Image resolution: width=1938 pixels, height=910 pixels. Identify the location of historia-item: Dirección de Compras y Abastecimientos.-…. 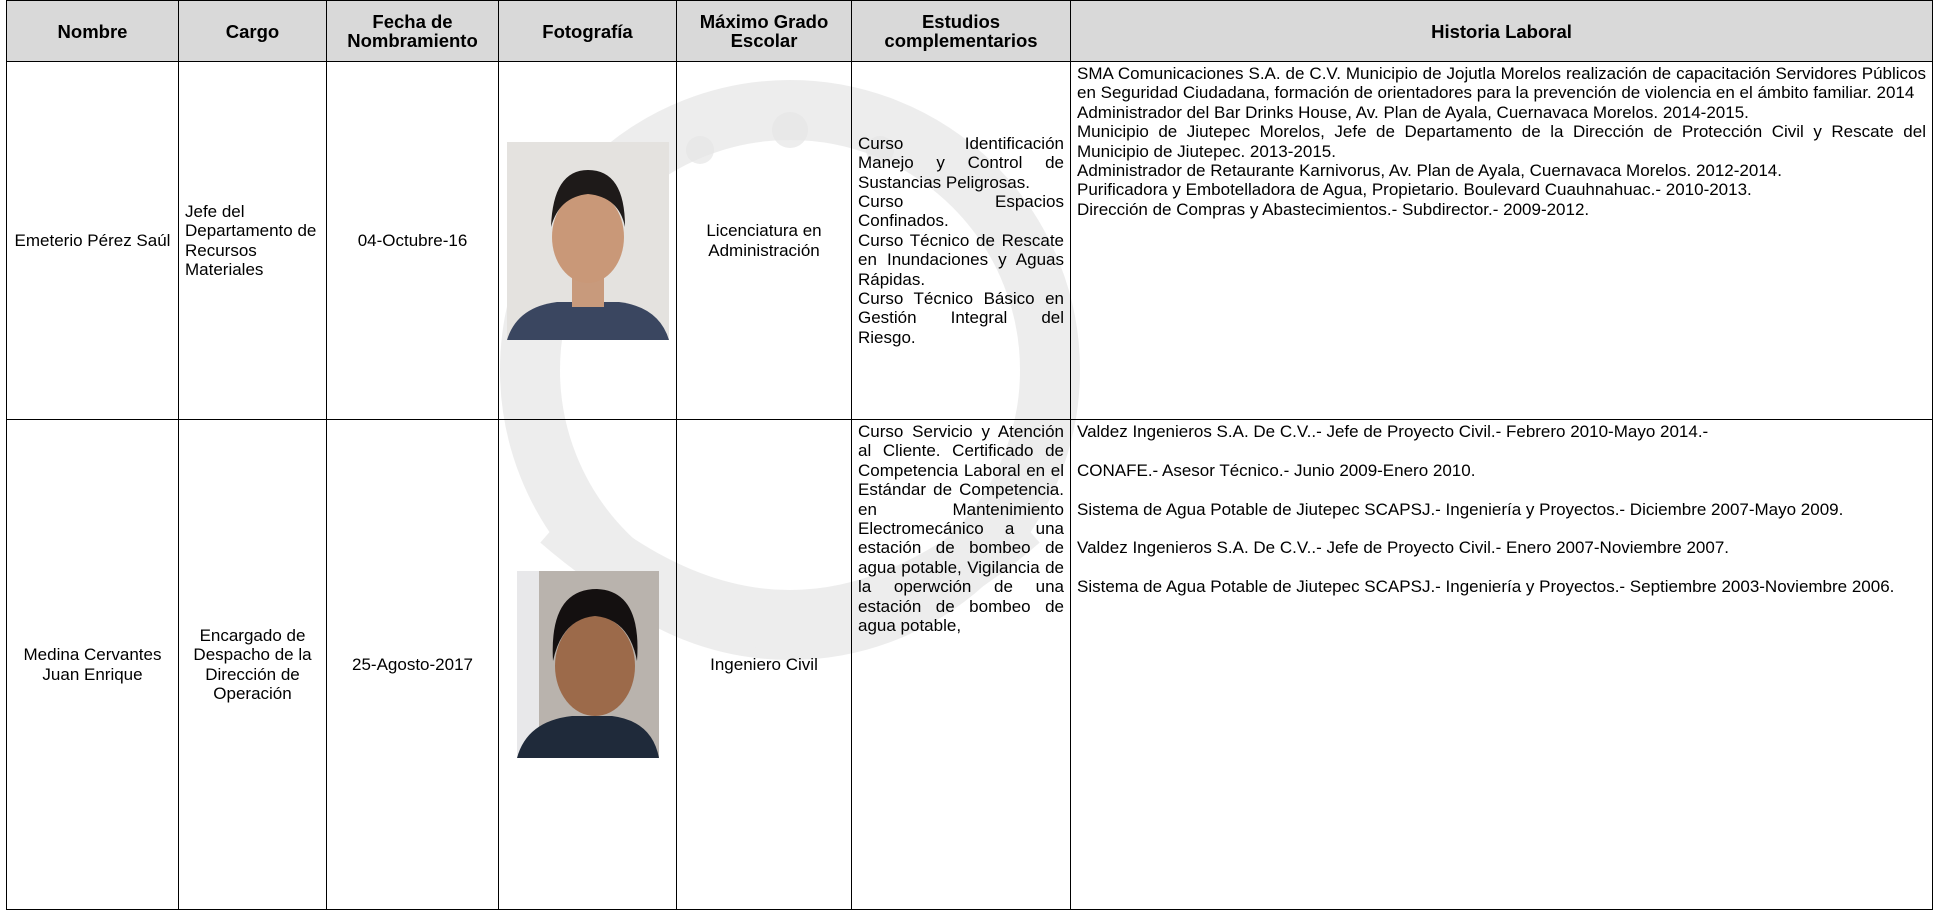
(1333, 209).